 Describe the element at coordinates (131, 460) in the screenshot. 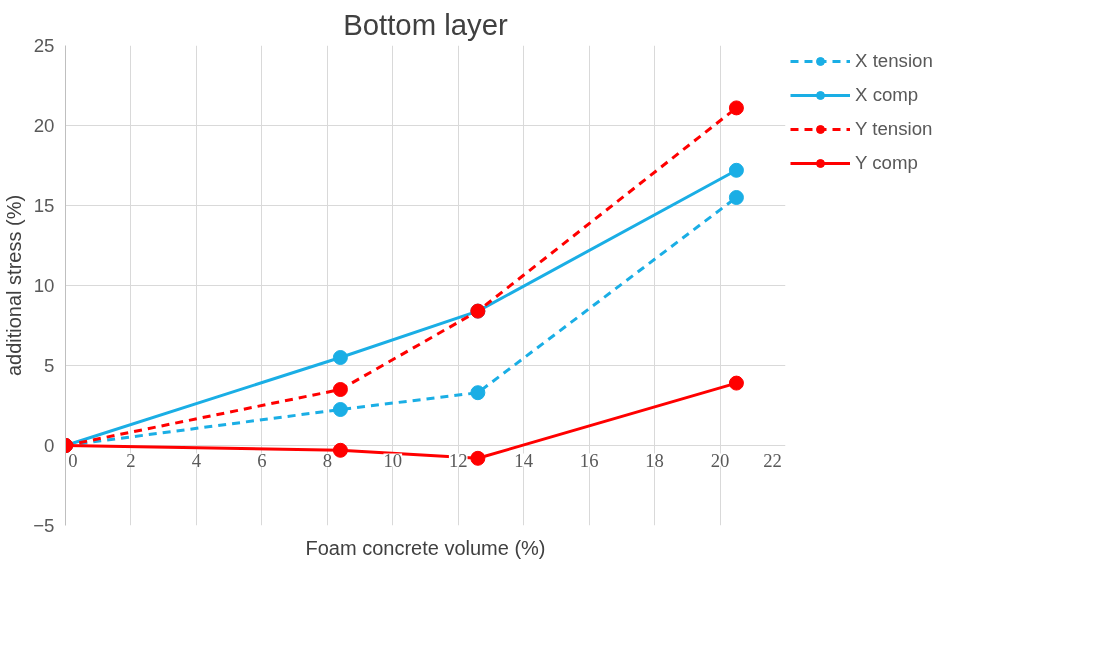

I see `x-tick-label: 2` at that location.